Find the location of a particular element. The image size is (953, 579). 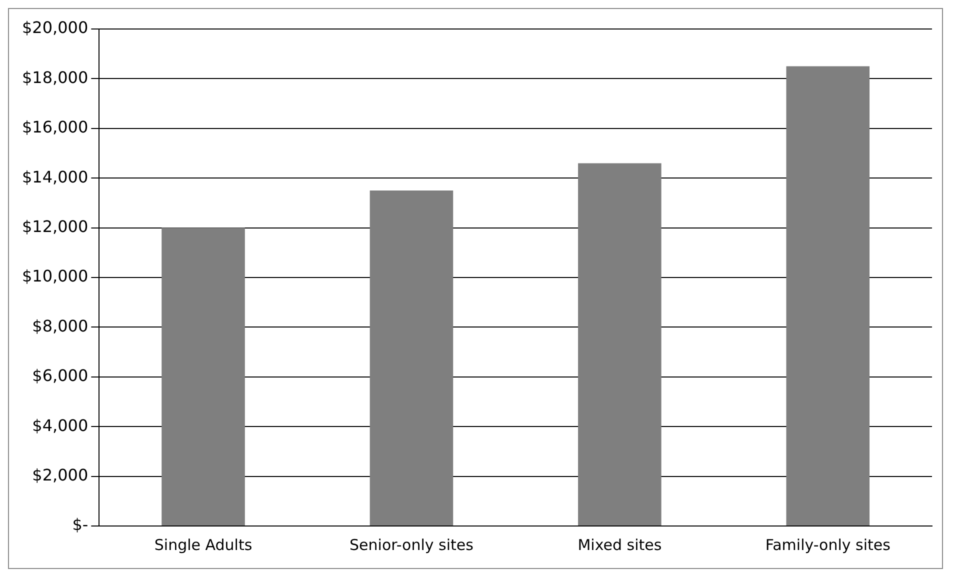

y-tick-label: $18,000 is located at coordinates (55, 77).